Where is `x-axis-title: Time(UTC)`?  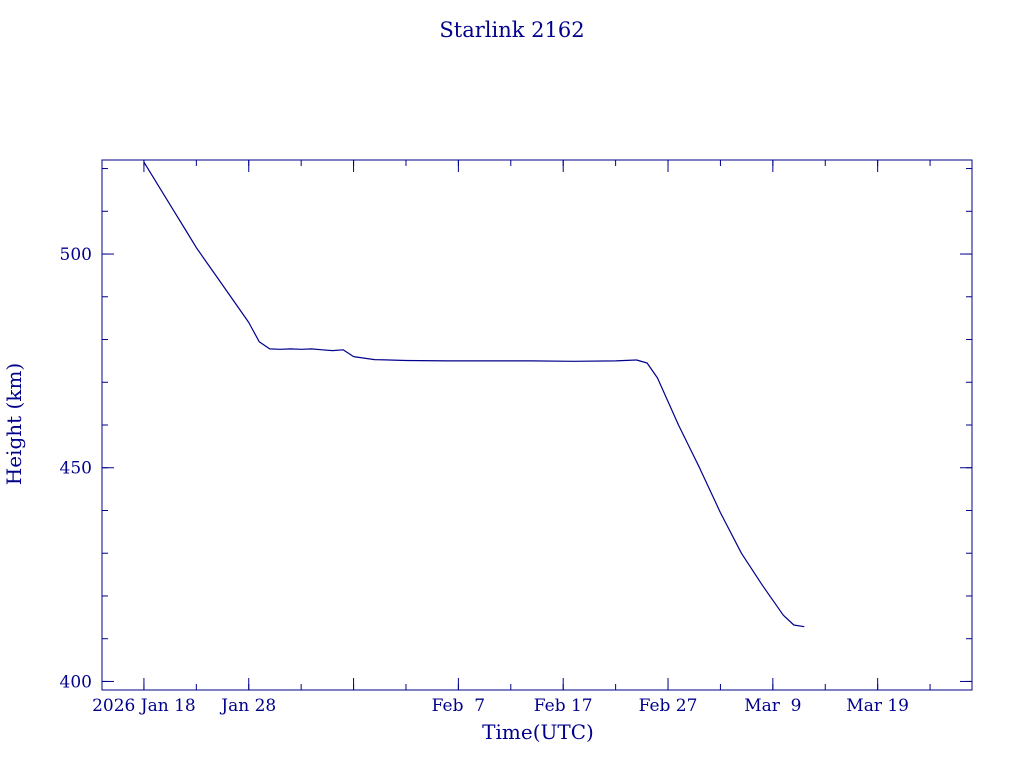 x-axis-title: Time(UTC) is located at coordinates (538, 732).